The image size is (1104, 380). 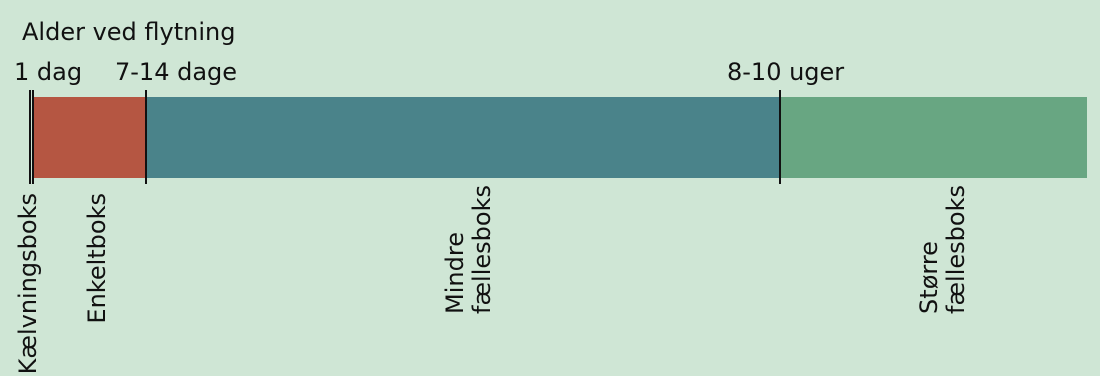 What do you see at coordinates (30, 137) in the screenshot?
I see `divider-kaelvningsboks-a` at bounding box center [30, 137].